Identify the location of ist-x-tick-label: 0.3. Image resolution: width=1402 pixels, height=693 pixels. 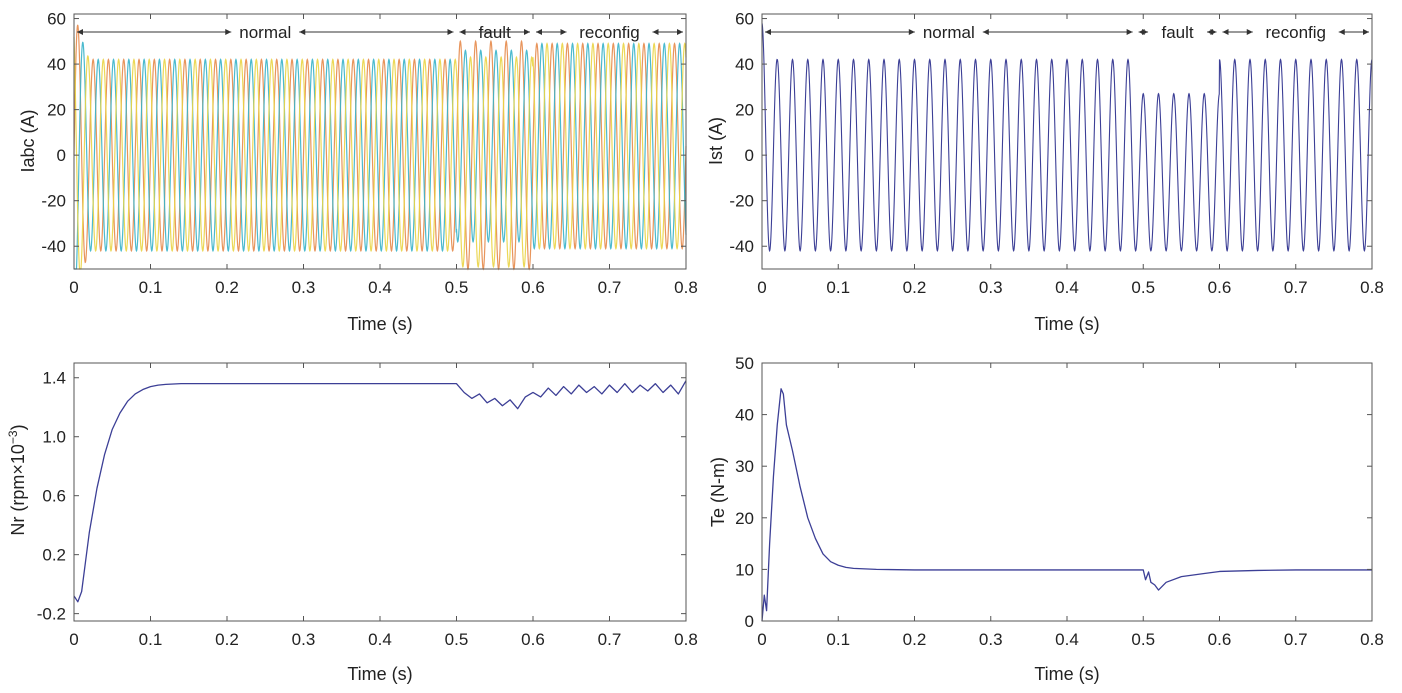
(991, 287).